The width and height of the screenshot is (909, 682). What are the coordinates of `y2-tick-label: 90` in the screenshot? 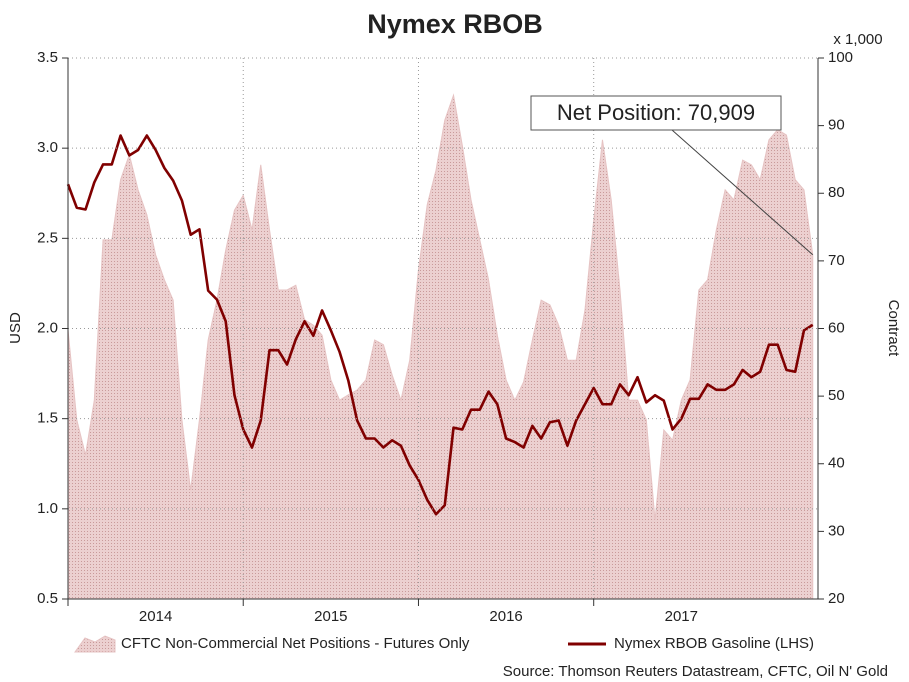 It's located at (836, 125).